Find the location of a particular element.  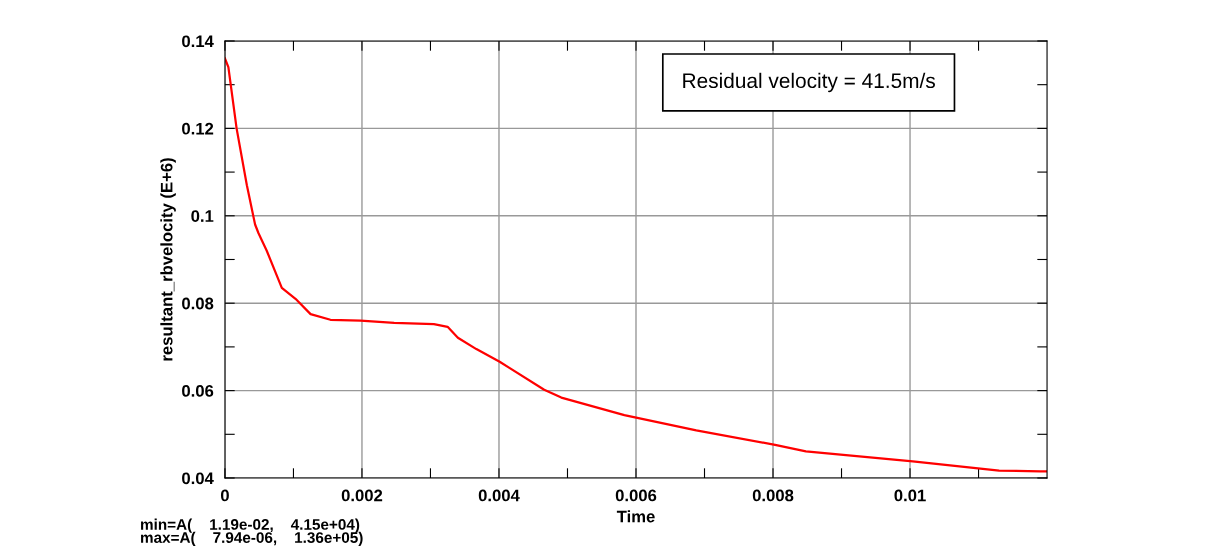

y-tick-label: 0.04 is located at coordinates (198, 478).